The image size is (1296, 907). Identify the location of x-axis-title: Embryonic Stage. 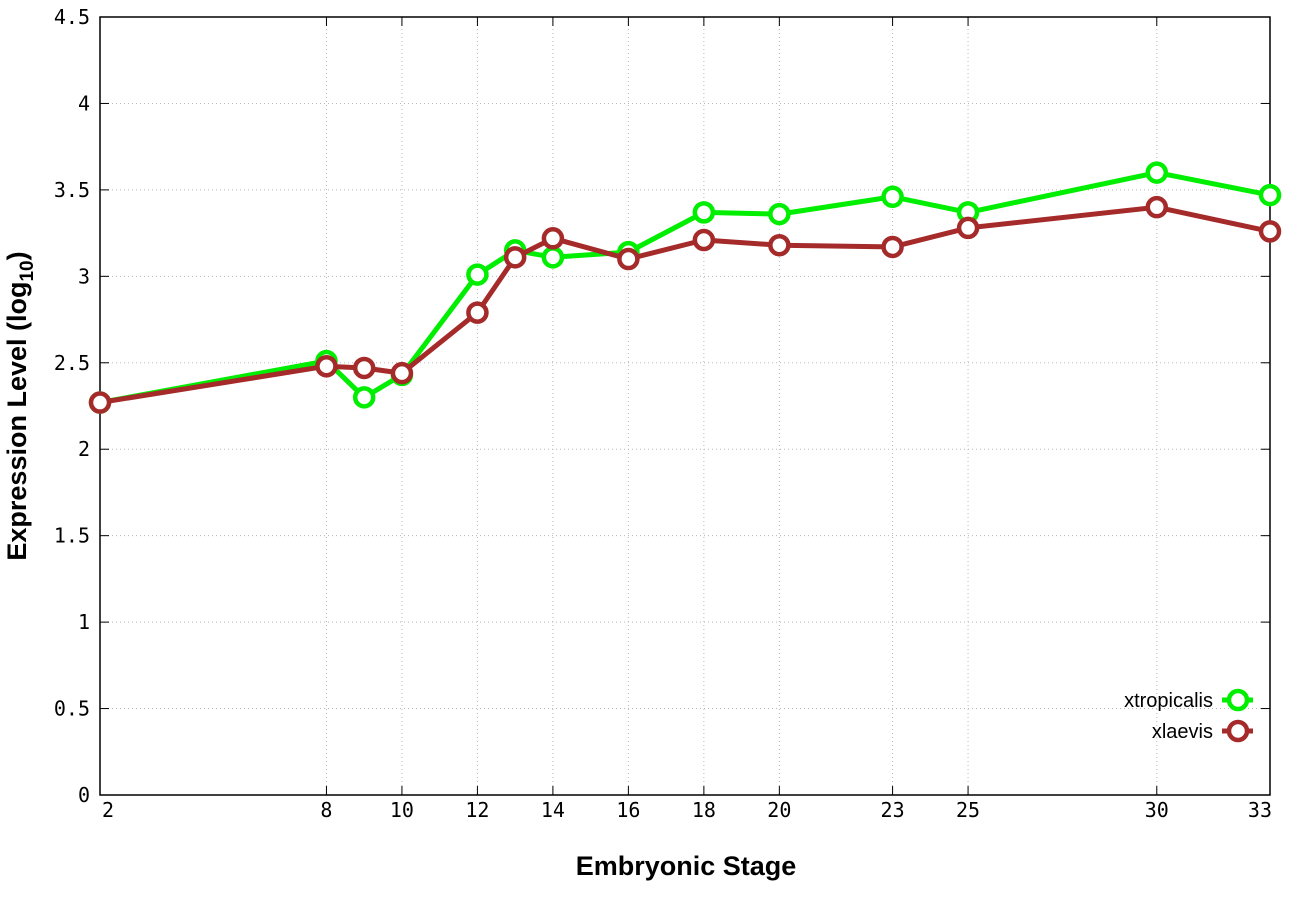
(686, 866).